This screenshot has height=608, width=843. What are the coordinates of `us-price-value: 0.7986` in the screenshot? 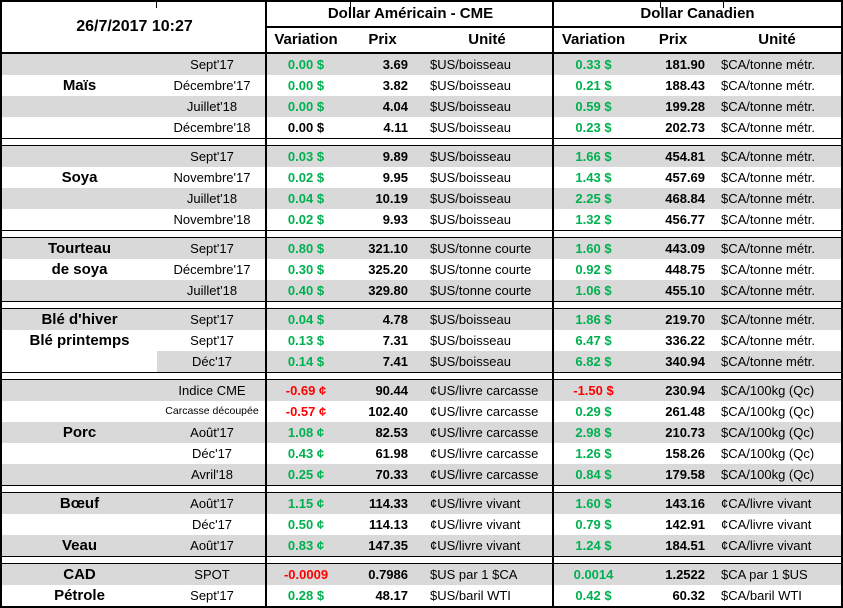 It's located at (388, 574).